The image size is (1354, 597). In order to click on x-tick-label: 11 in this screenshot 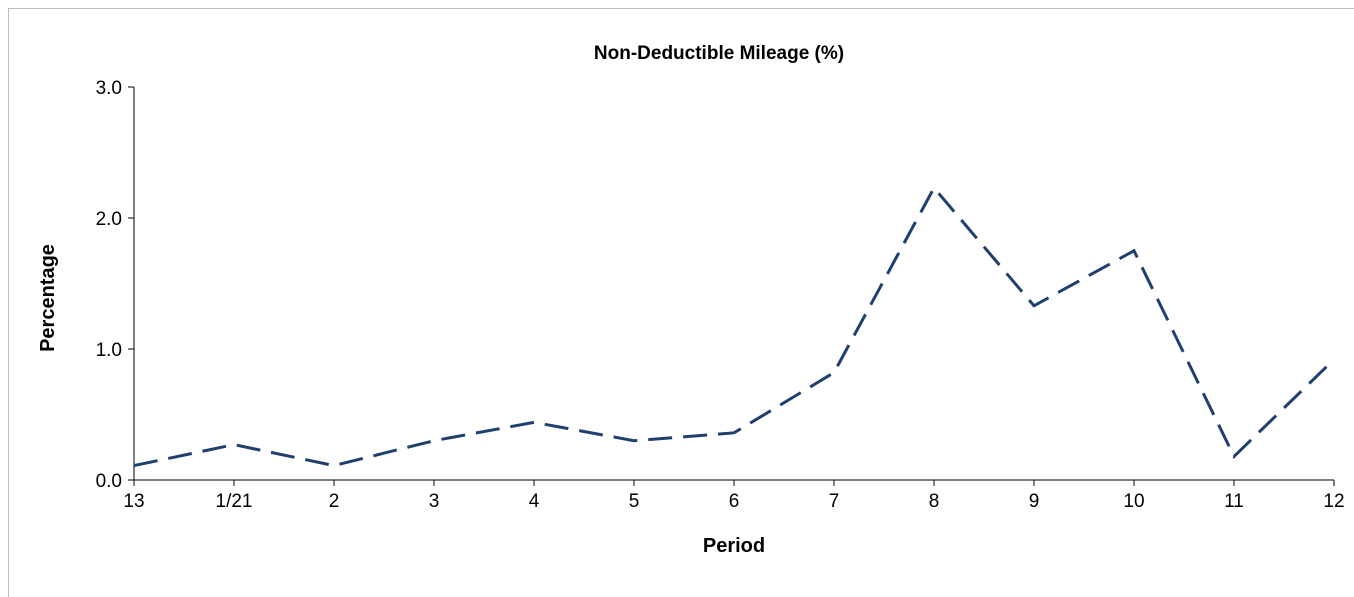, I will do `click(1234, 501)`.